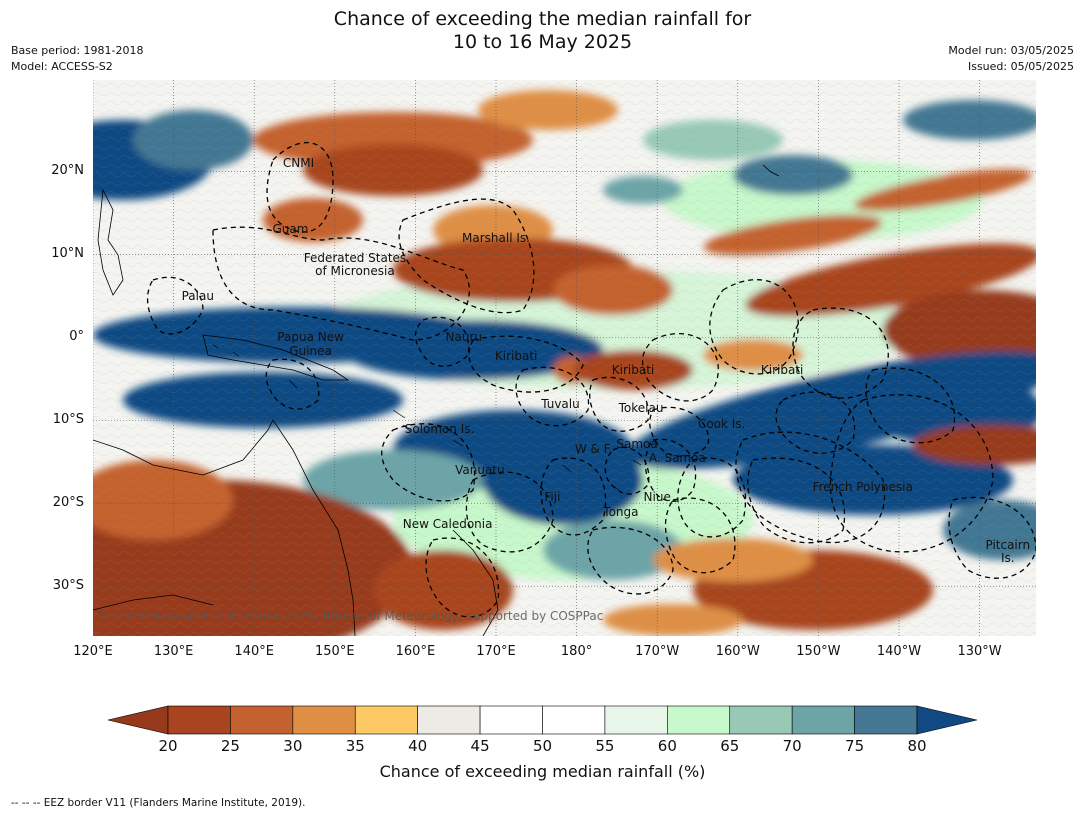  Describe the element at coordinates (480, 746) in the screenshot. I see `colorbar-tick-label: 45` at that location.